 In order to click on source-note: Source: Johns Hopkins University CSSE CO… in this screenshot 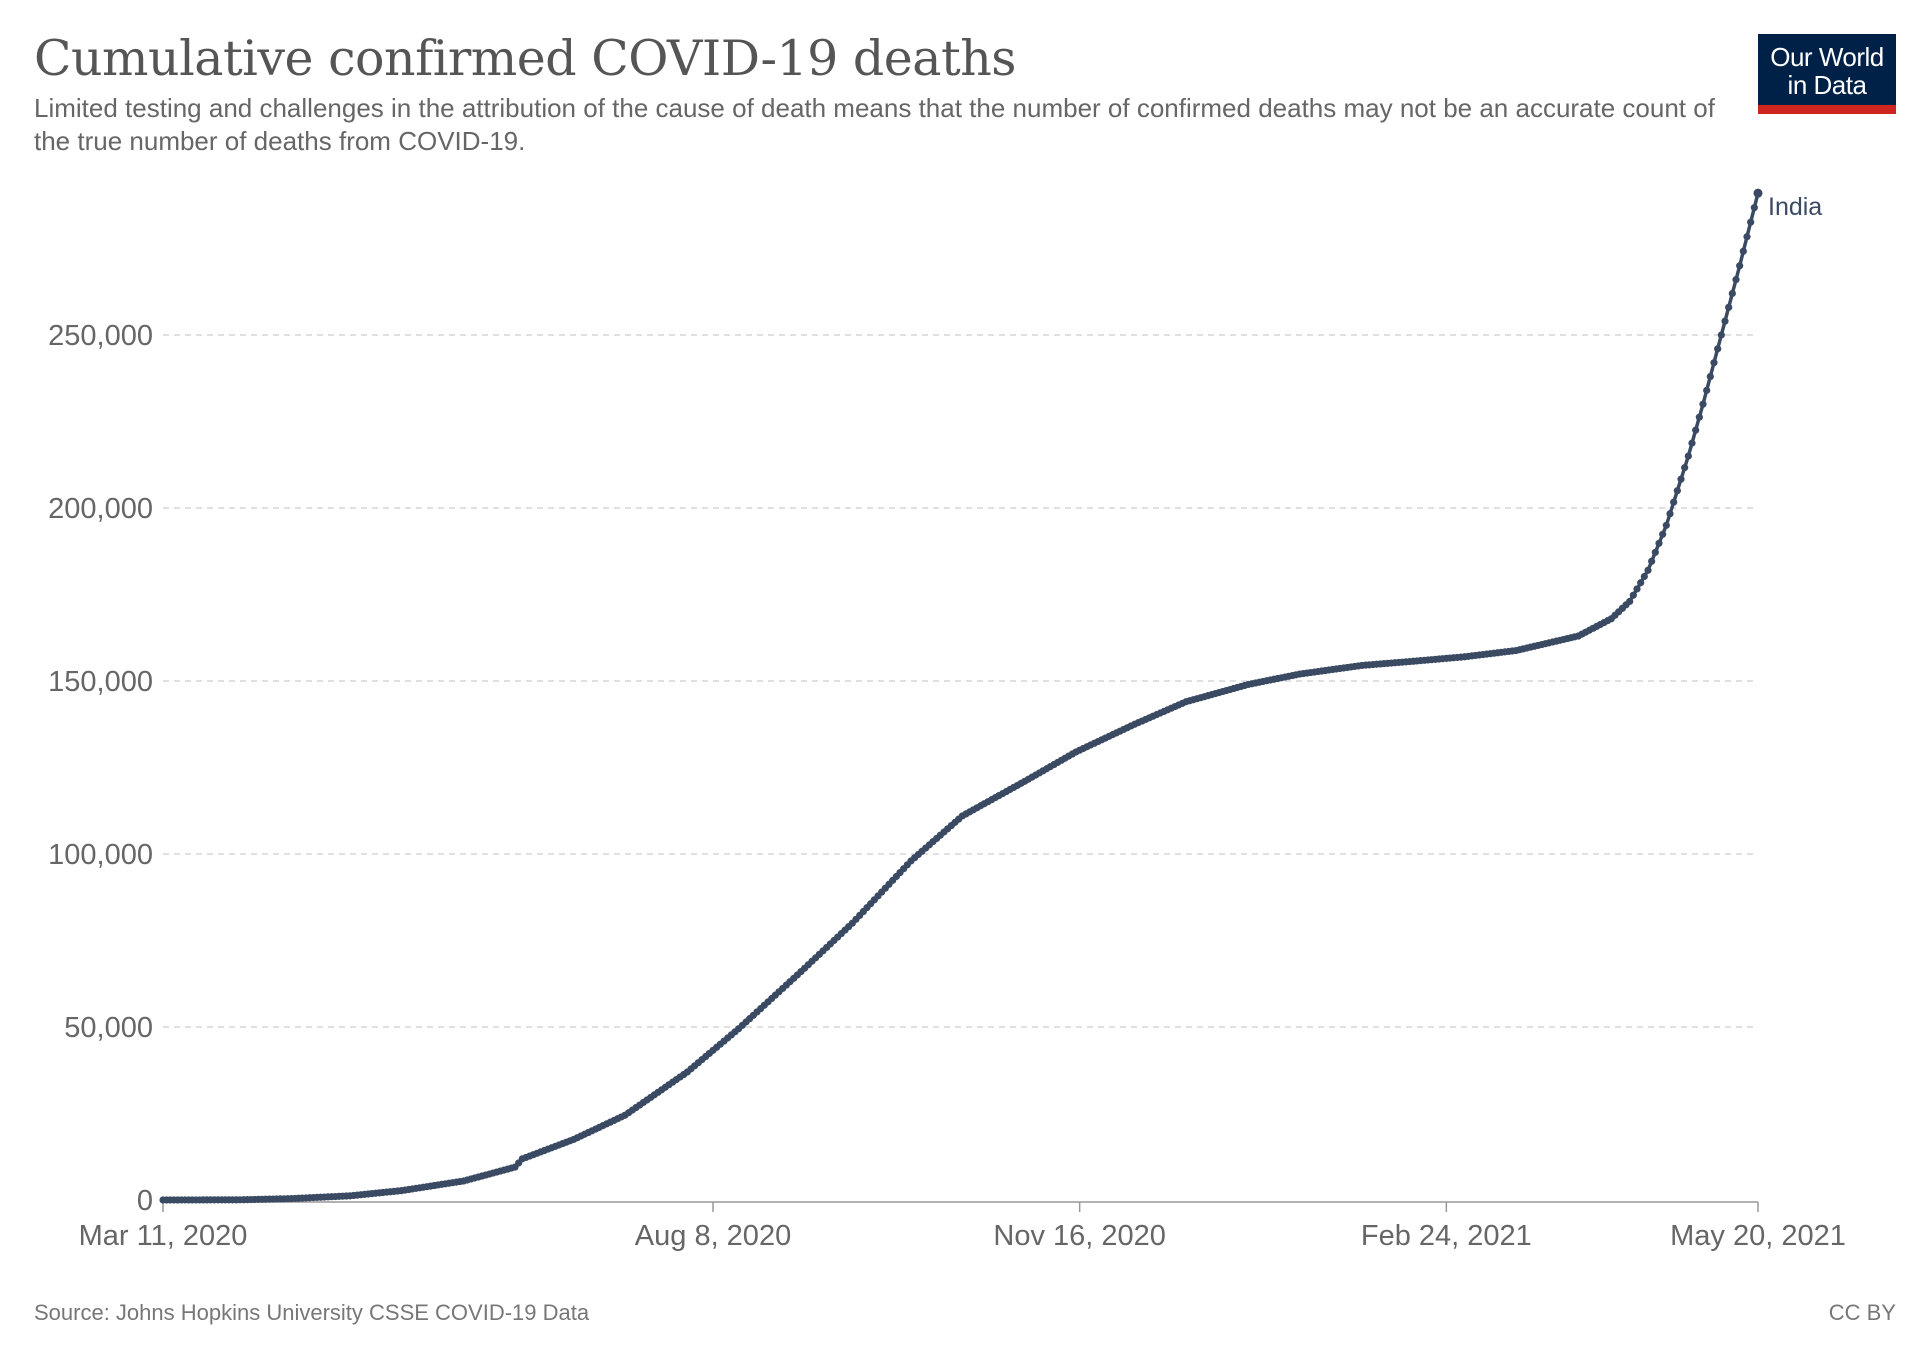, I will do `click(312, 1312)`.